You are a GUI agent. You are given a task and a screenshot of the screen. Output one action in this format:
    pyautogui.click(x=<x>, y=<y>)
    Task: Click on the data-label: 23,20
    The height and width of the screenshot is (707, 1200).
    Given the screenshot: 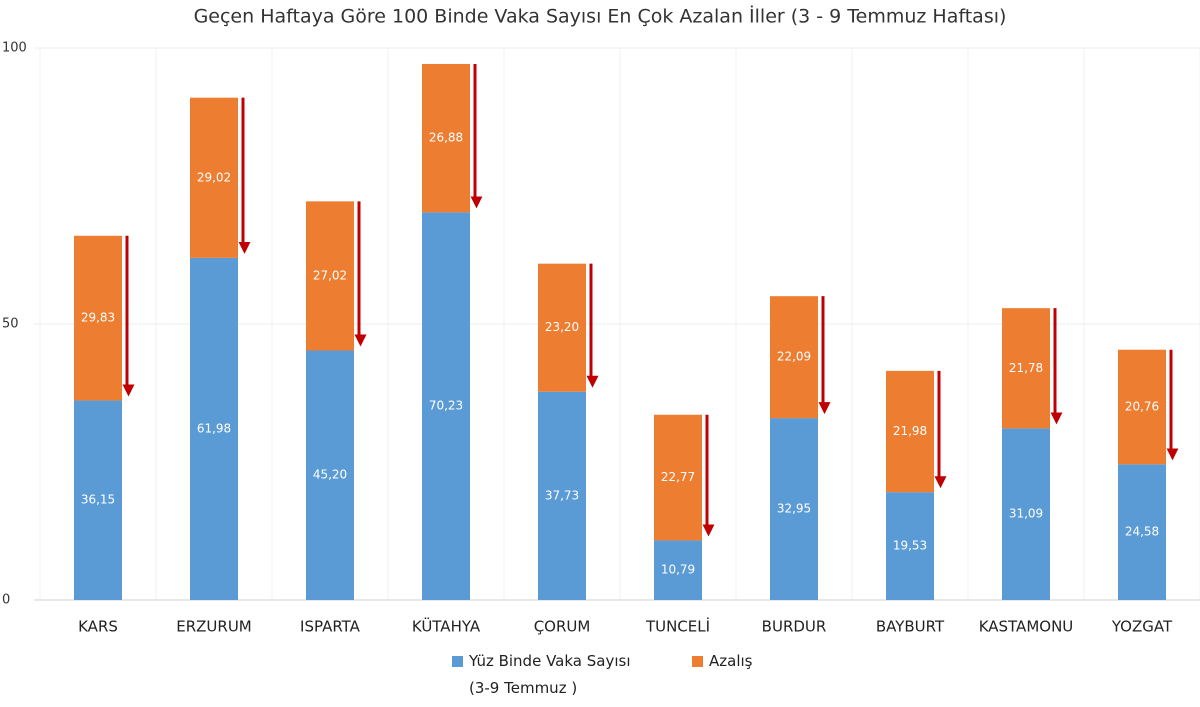 What is the action you would take?
    pyautogui.click(x=562, y=327)
    